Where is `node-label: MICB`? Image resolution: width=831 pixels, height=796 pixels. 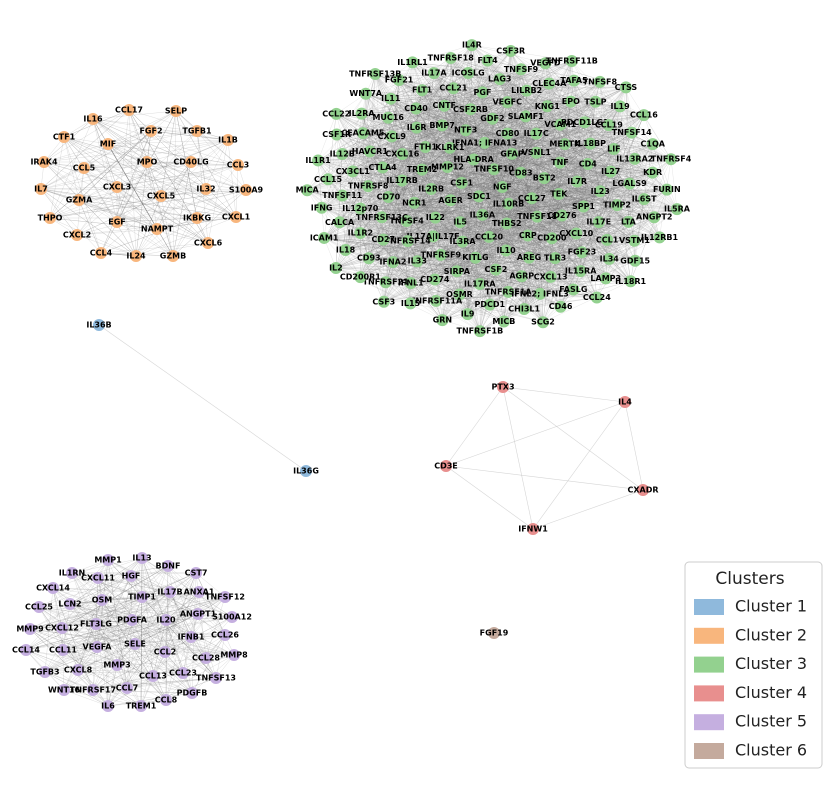 node-label: MICB is located at coordinates (503, 321).